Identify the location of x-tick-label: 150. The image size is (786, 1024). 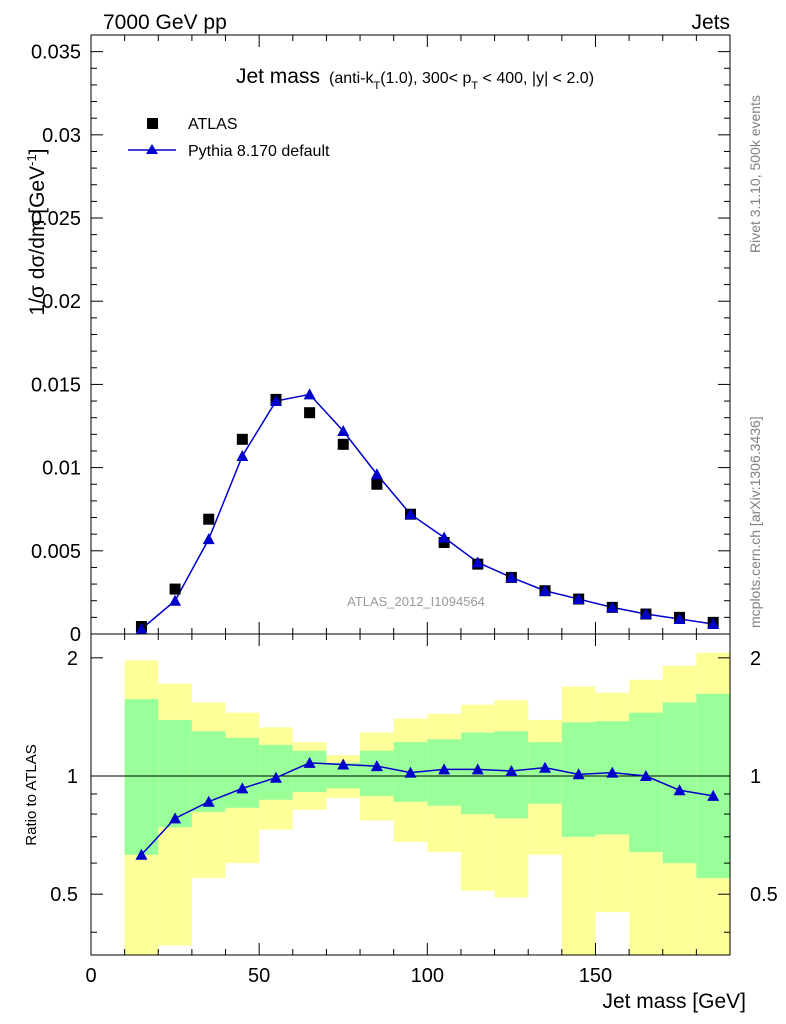
(595, 976).